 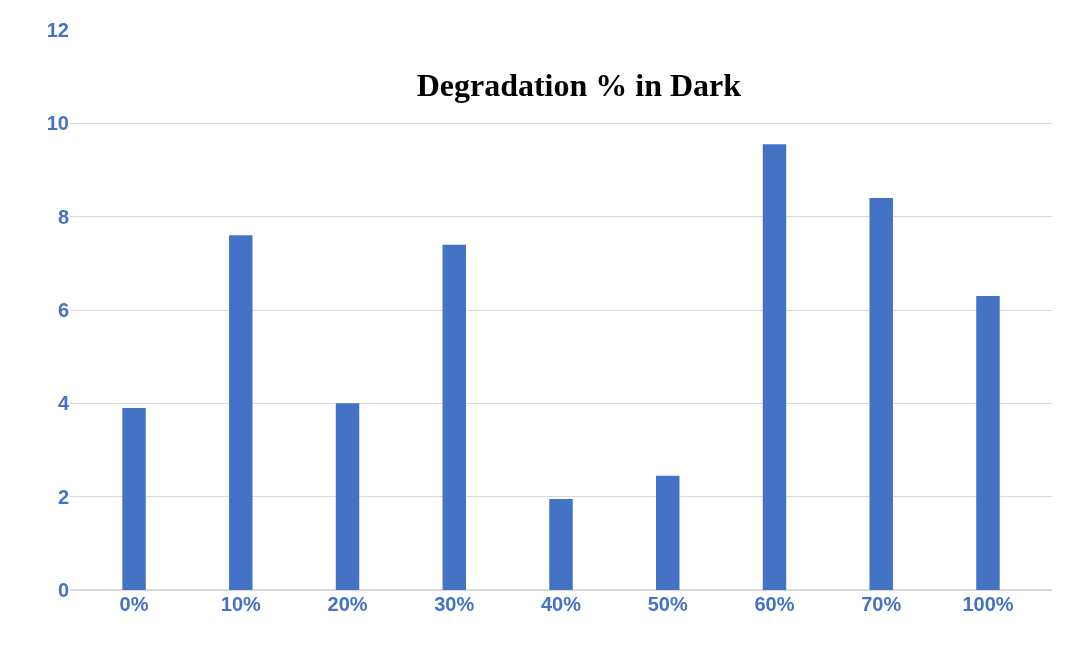 What do you see at coordinates (881, 604) in the screenshot?
I see `x-tick-label: 70%` at bounding box center [881, 604].